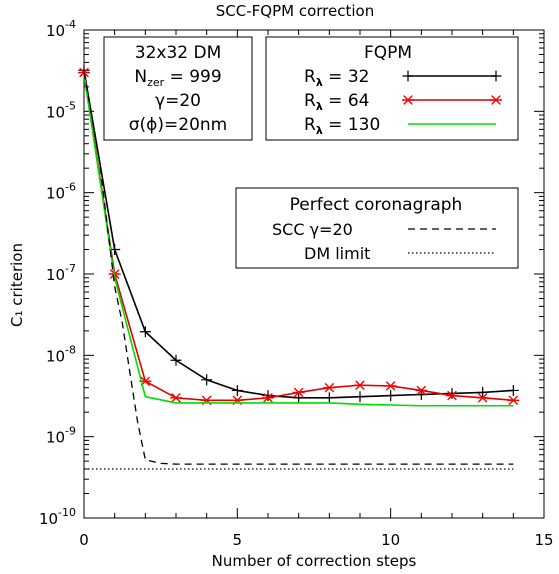 The width and height of the screenshot is (559, 574). I want to click on x-tick-label: 10, so click(390, 540).